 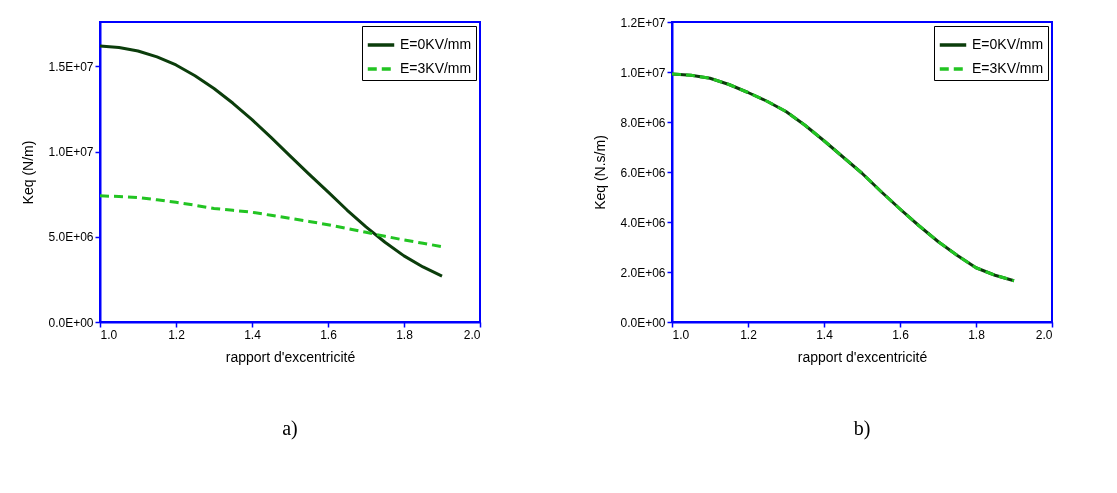 What do you see at coordinates (28, 172) in the screenshot?
I see `y-axis-title: Keq (N/m)` at bounding box center [28, 172].